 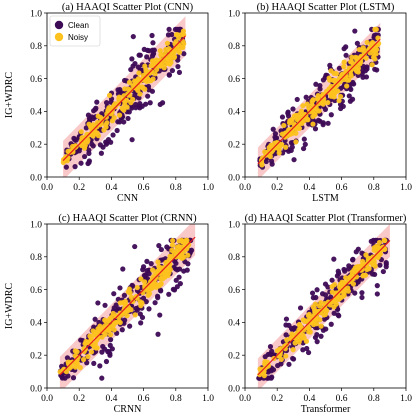 I want to click on x-tick-label: 0.2, so click(x=277, y=399).